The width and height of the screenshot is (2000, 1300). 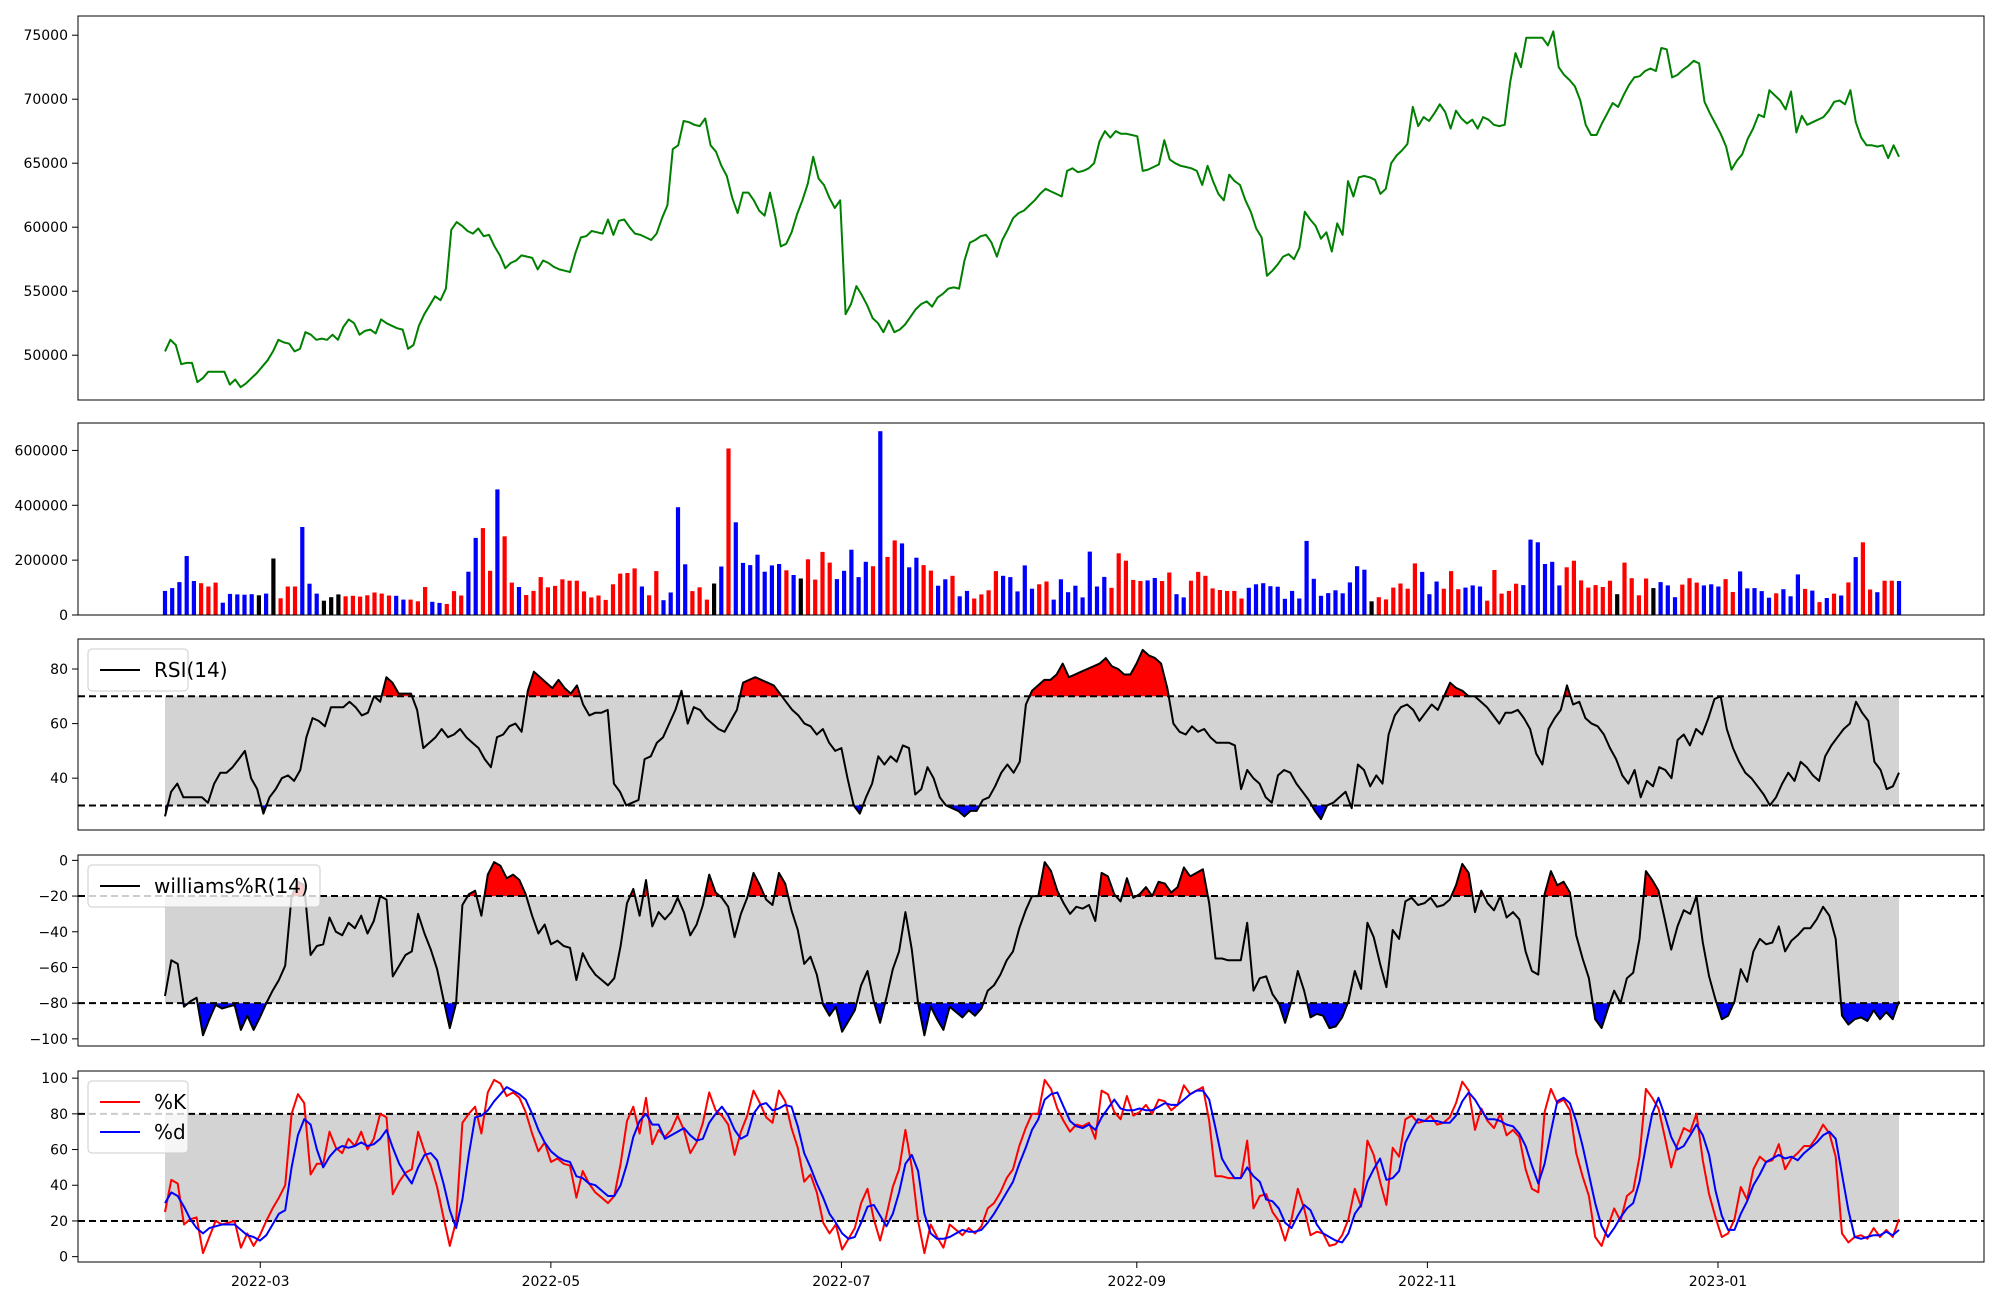 I want to click on rsi-ytick-label: 60, so click(x=59, y=725).